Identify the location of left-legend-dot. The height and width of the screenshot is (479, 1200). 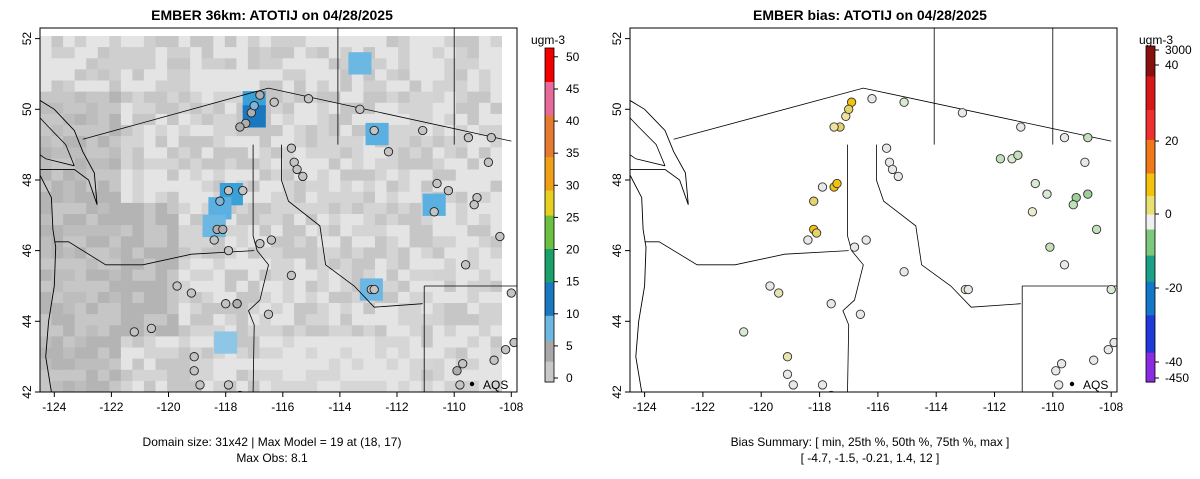
(472, 384).